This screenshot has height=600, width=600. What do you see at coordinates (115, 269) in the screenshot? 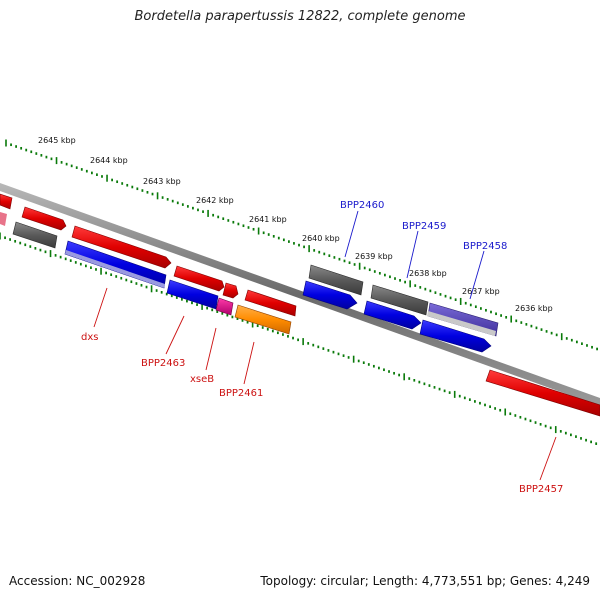
I see `gene-dxs-blue-shade` at bounding box center [115, 269].